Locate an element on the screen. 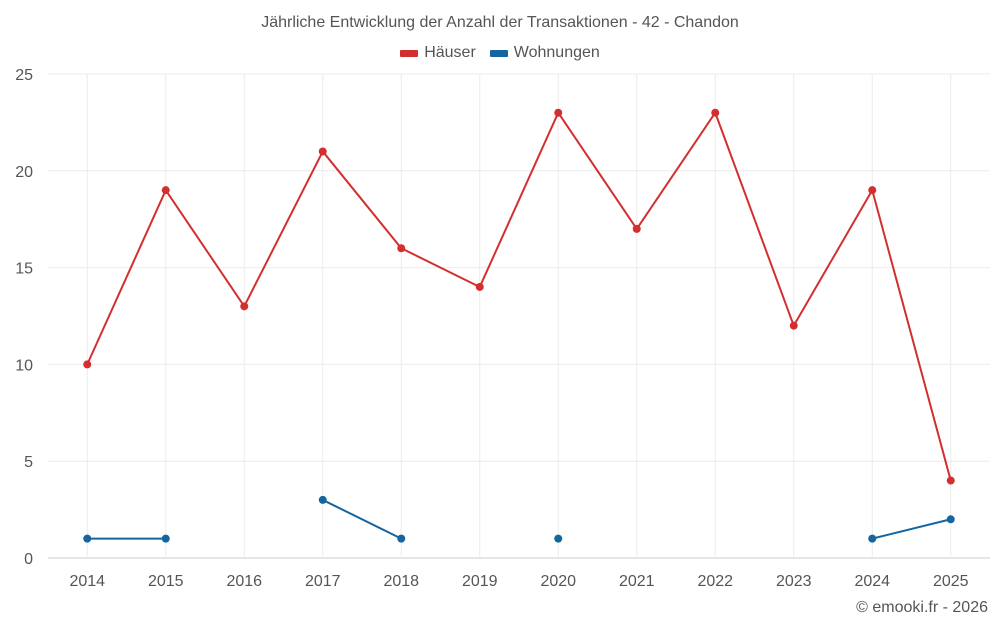 The width and height of the screenshot is (1000, 625). legend-item-wohnungen: Wohnungen is located at coordinates (544, 53).